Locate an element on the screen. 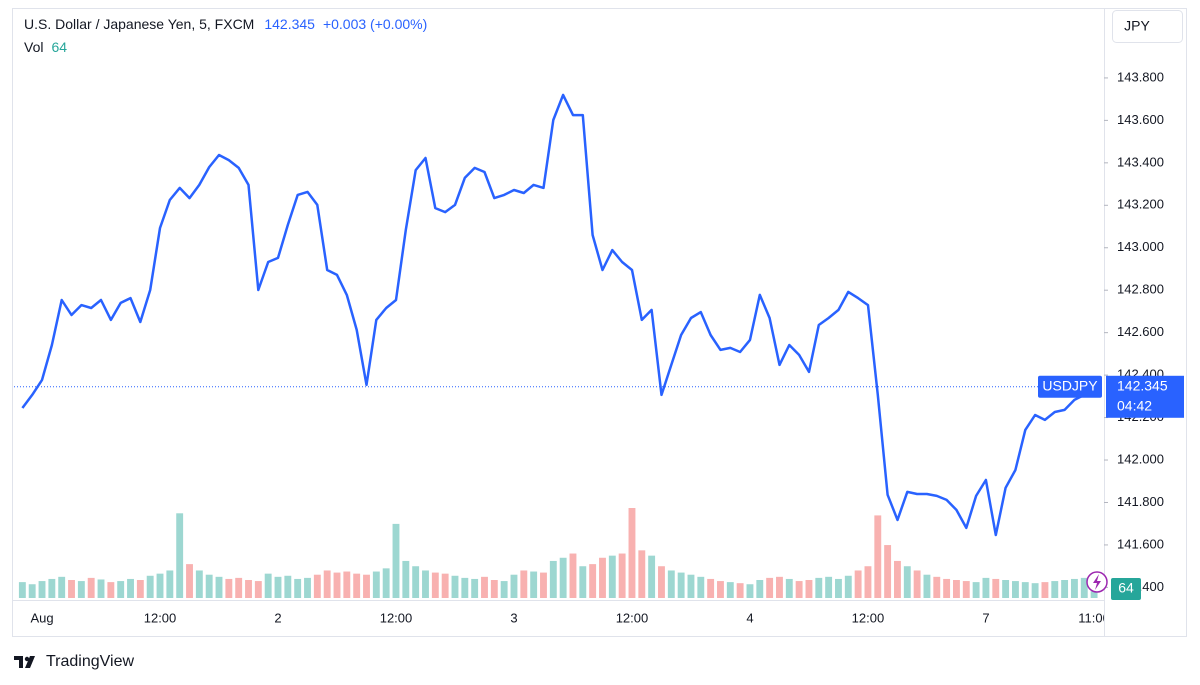 The image size is (1200, 685). y-tick-label: 143.400 is located at coordinates (1140, 161).